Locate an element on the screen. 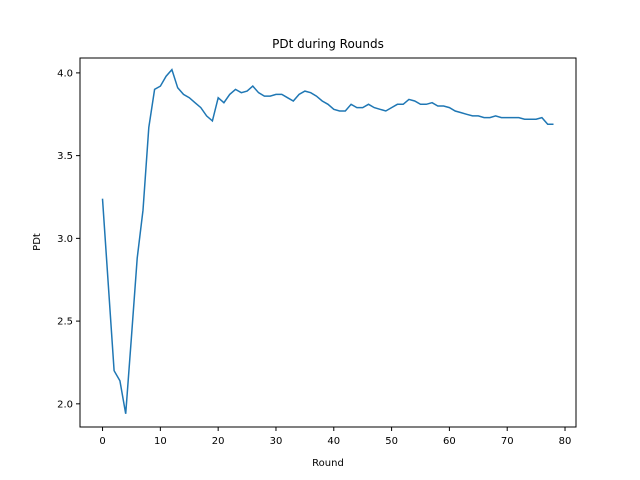 This screenshot has height=480, width=640. y-tick-label: 2.5 is located at coordinates (65, 322).